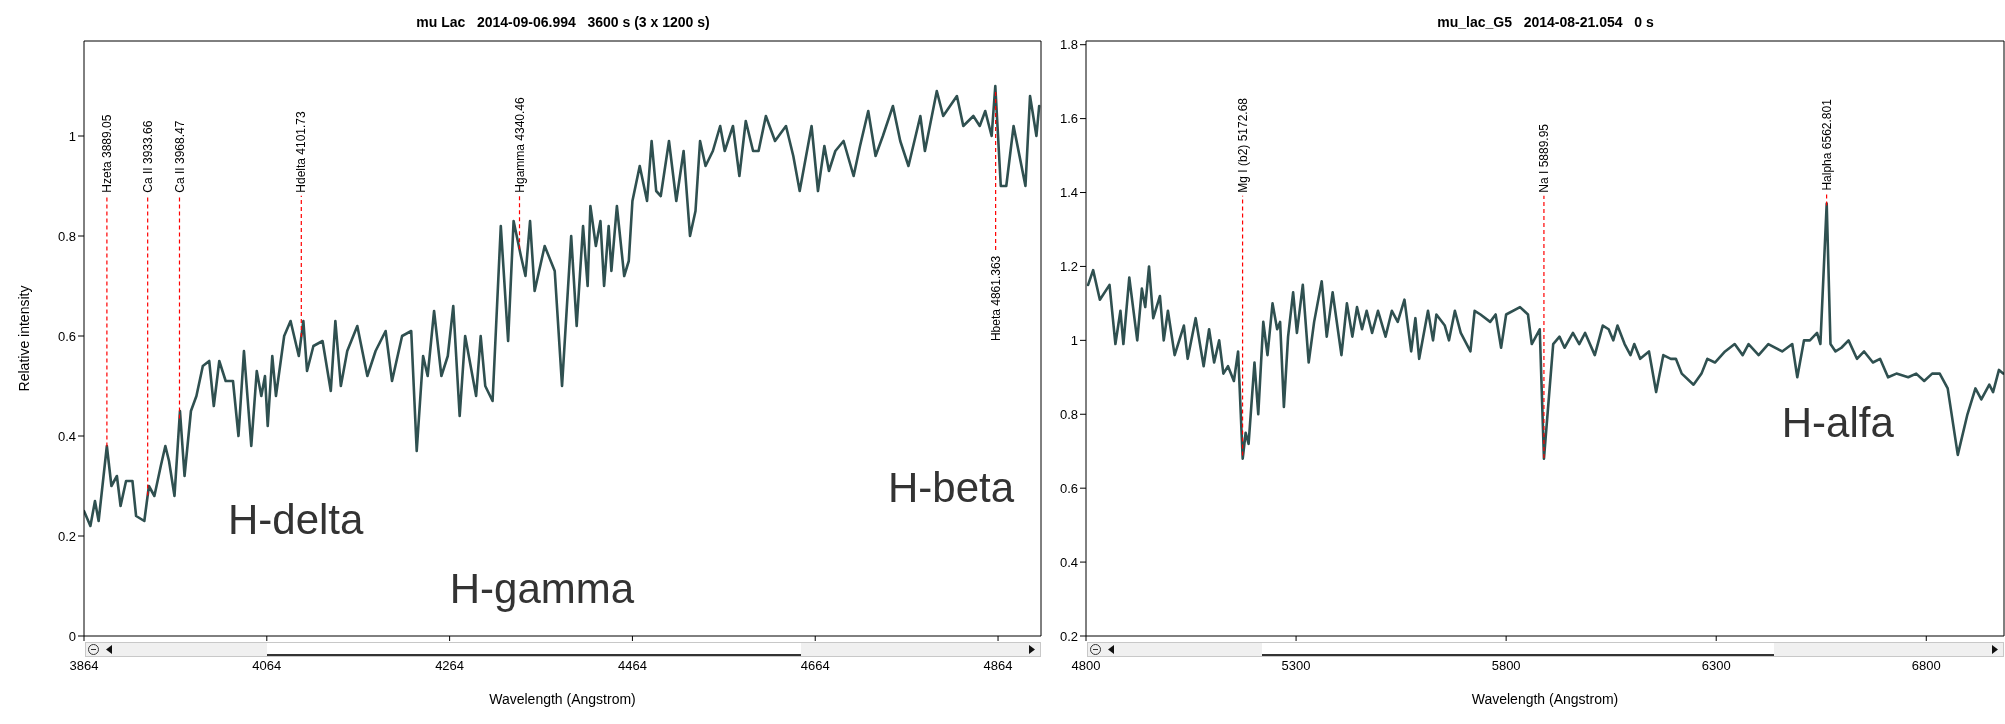  I want to click on ref-line-label: Na I 5889.95, so click(1544, 158).